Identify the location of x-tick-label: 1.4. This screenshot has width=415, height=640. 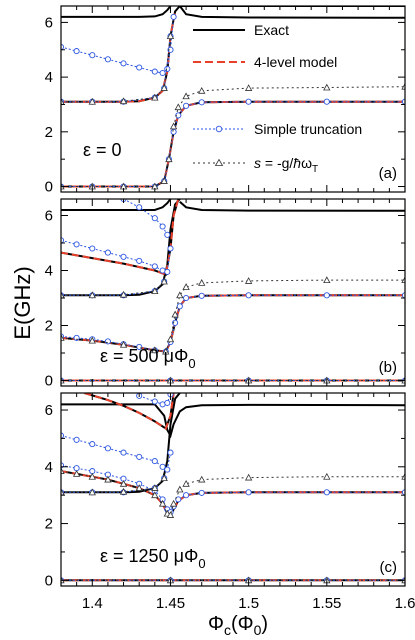
(92, 603).